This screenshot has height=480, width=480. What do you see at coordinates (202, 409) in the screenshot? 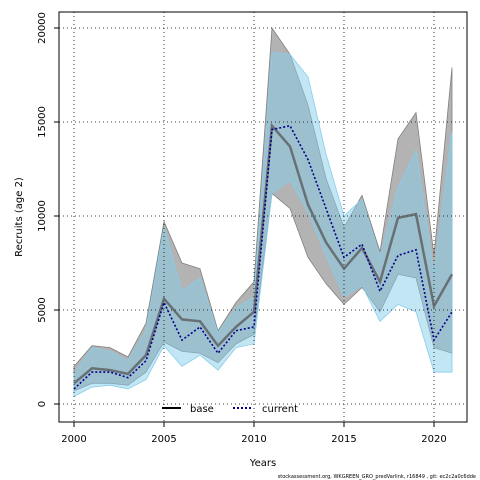
I see `legend-label-base: base` at bounding box center [202, 409].